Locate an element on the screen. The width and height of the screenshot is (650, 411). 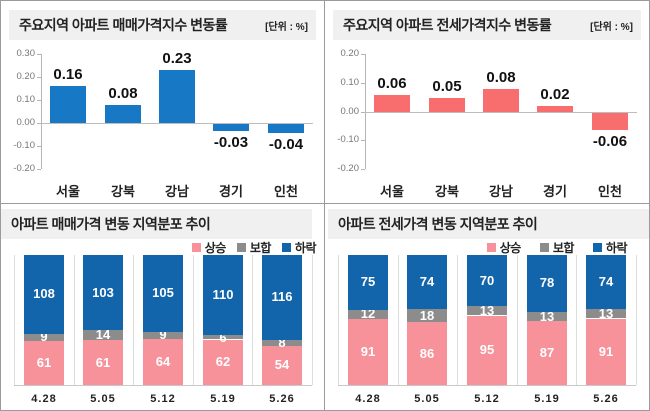
segment-value-label: 108 is located at coordinates (44, 293).